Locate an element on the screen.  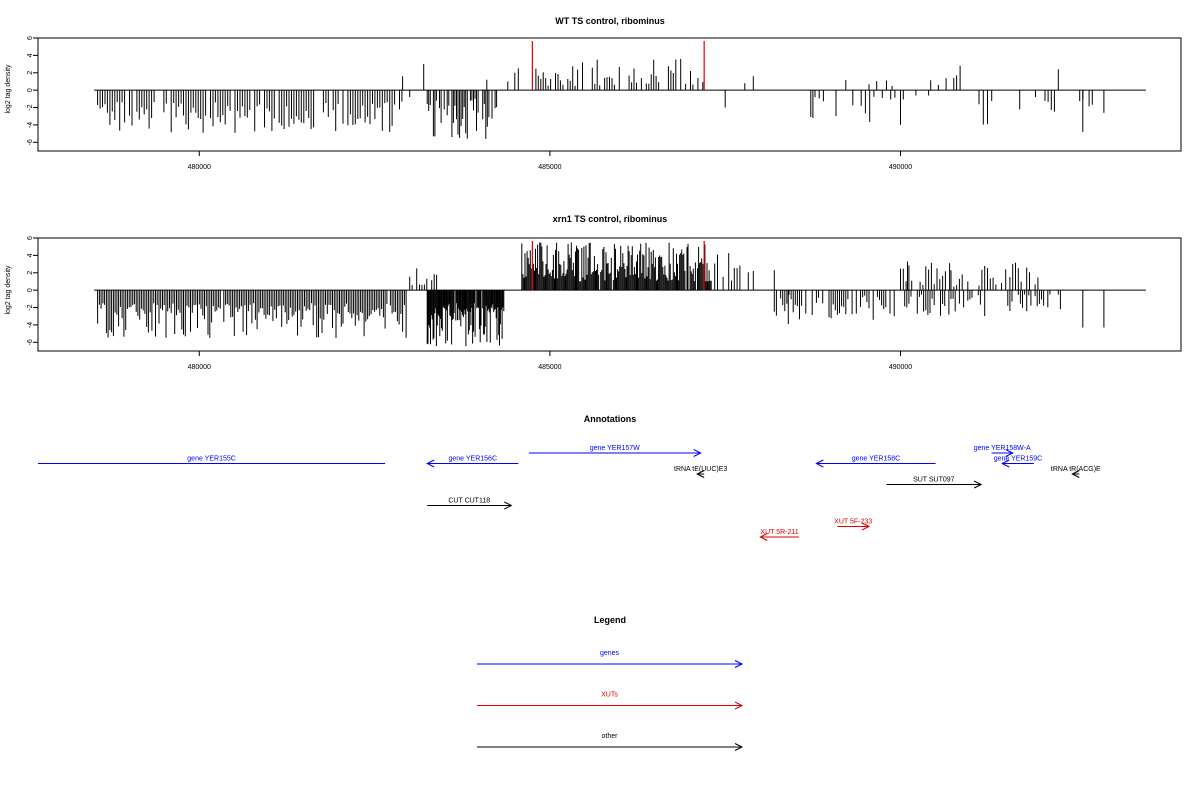
annotation-label: gene YER156C is located at coordinates (472, 459).